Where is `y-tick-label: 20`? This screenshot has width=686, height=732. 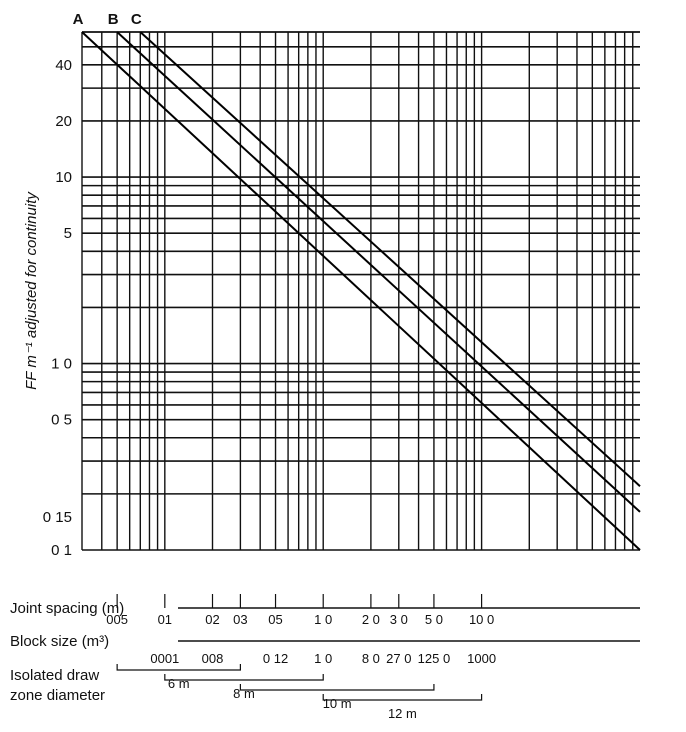 y-tick-label: 20 is located at coordinates (63, 121).